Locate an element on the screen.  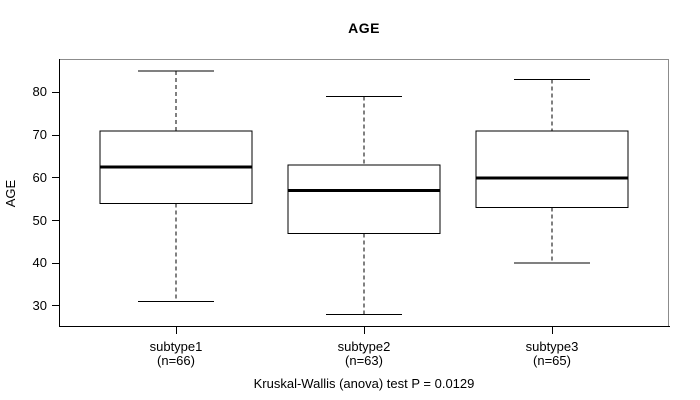
chart-title: AGE is located at coordinates (364, 28).